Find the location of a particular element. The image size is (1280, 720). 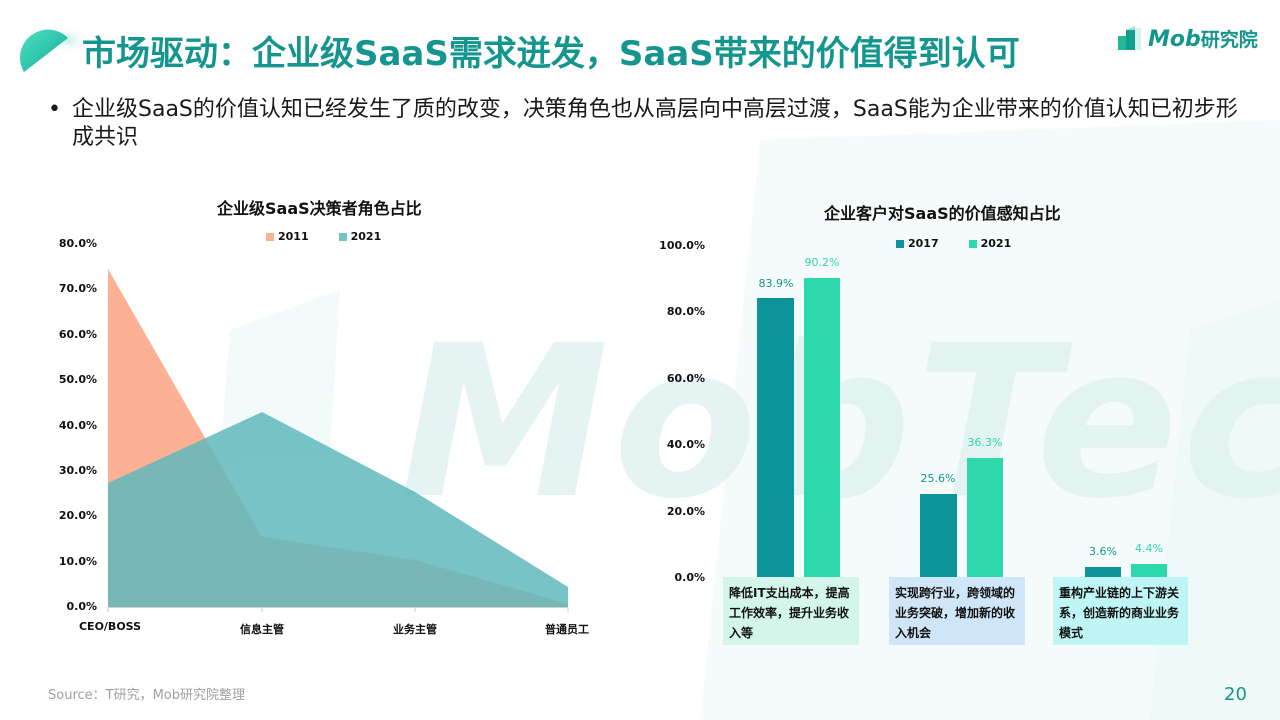

bar-value-label: 4.4% is located at coordinates (1149, 548).